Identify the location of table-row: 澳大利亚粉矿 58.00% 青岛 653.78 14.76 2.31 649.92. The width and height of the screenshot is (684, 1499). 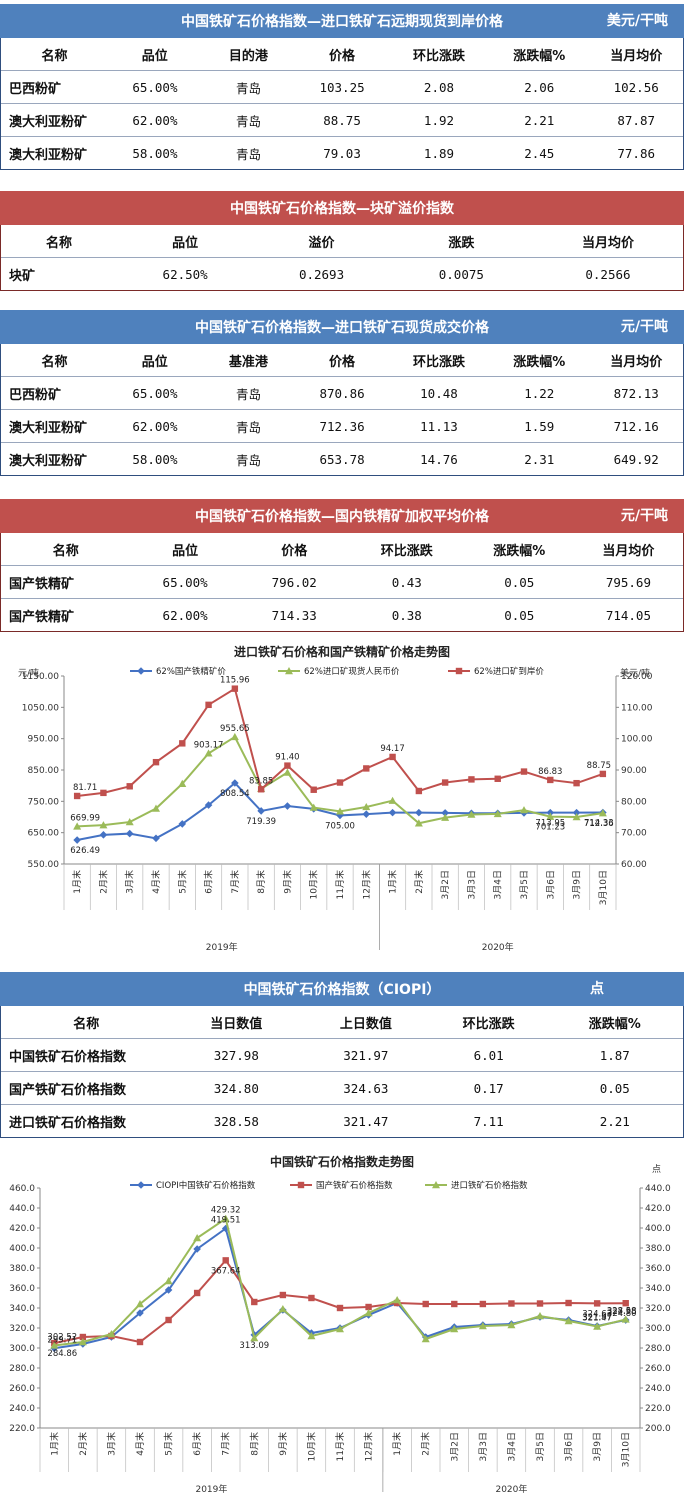
(342, 459).